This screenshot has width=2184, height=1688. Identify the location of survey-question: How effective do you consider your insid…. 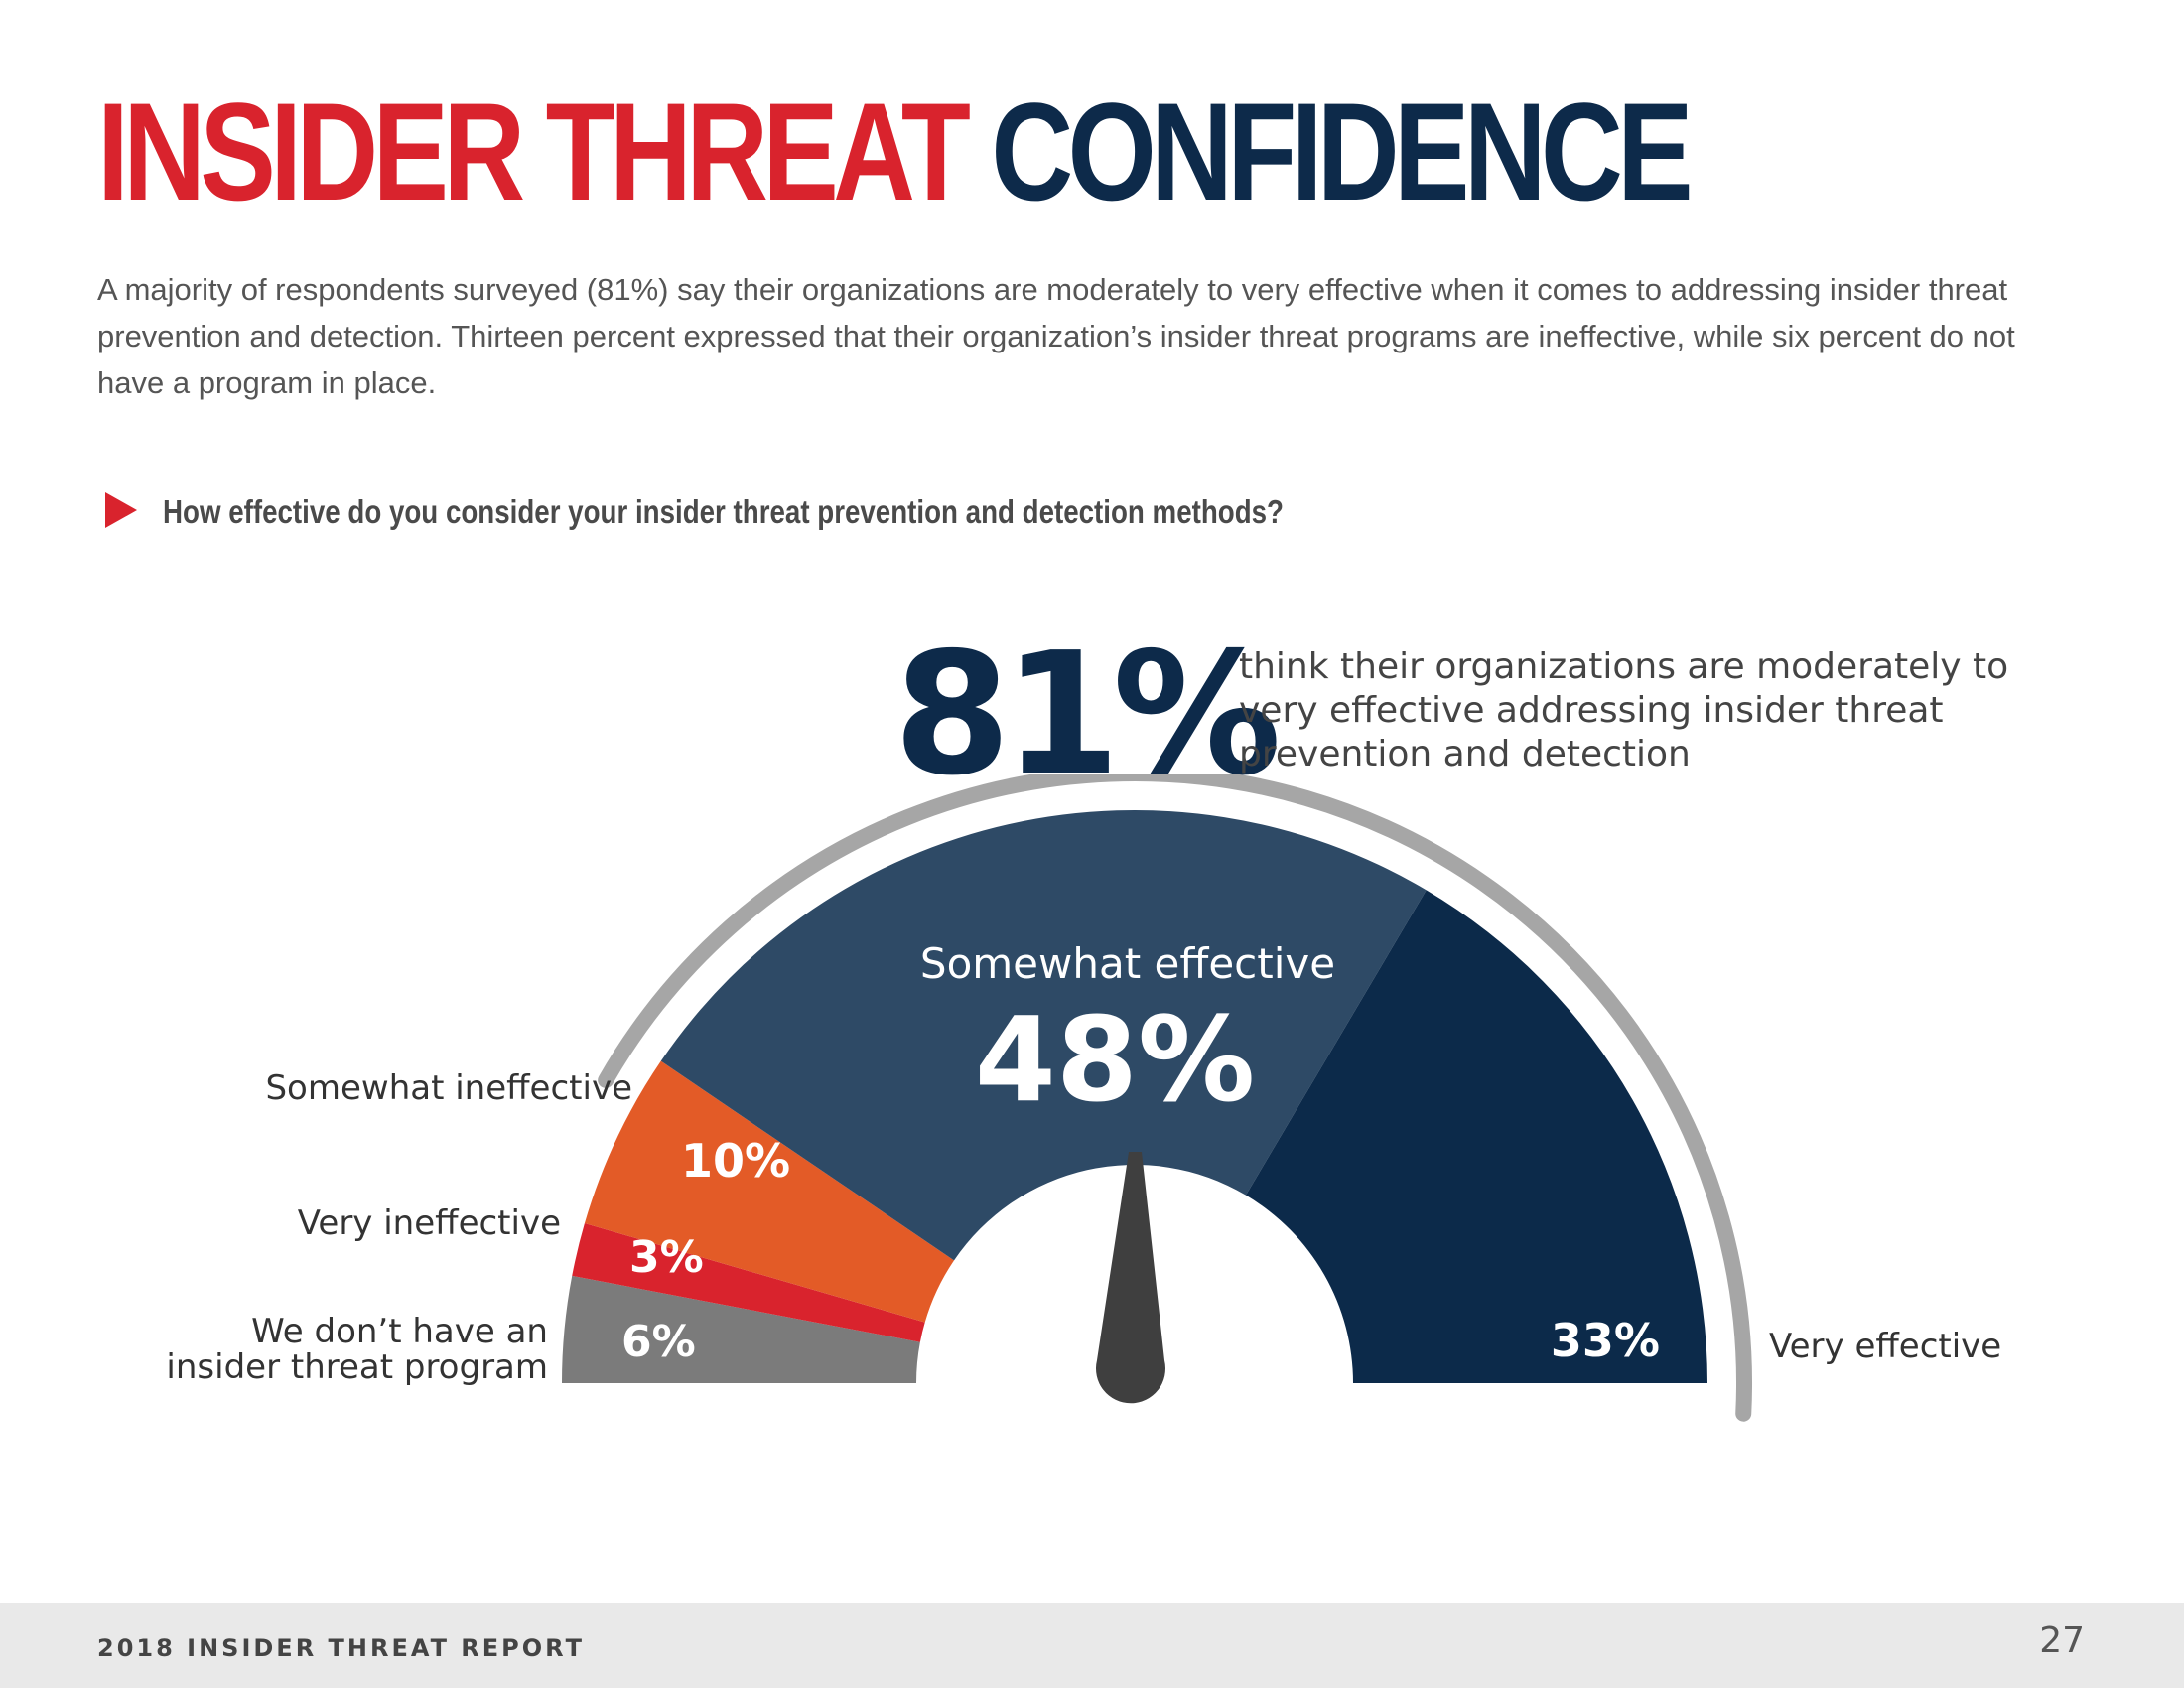
(723, 512).